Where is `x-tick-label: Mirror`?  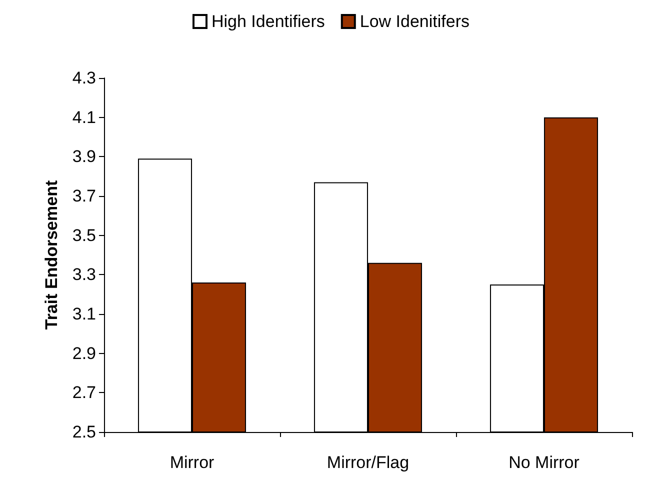
x-tick-label: Mirror is located at coordinates (192, 462).